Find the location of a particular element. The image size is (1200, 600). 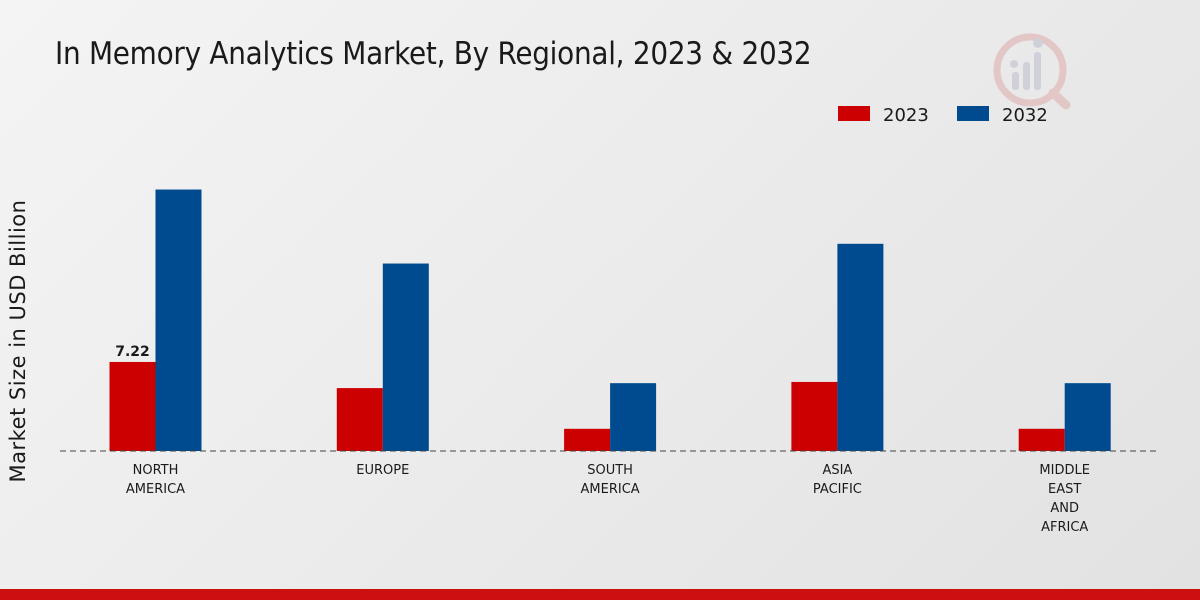

bar-2032-south-america is located at coordinates (633, 417).